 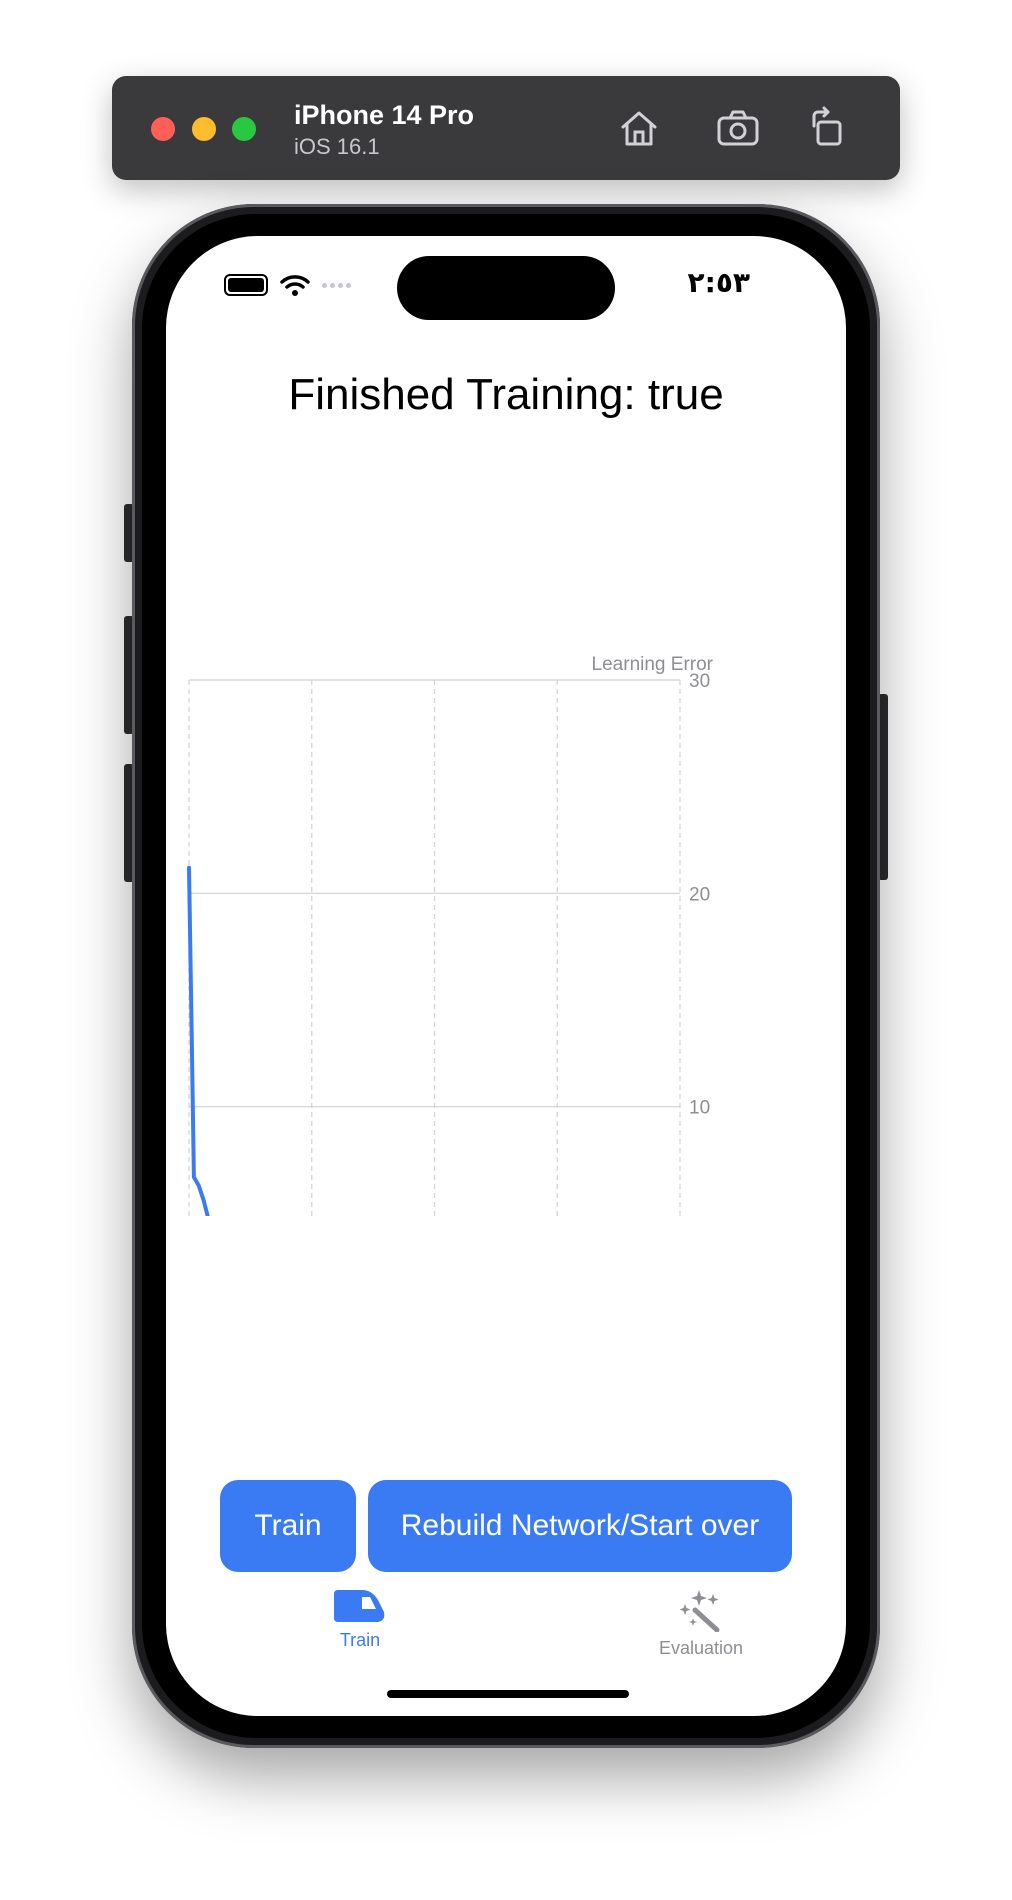 I want to click on y-axis-label: Learning Error, so click(x=653, y=664).